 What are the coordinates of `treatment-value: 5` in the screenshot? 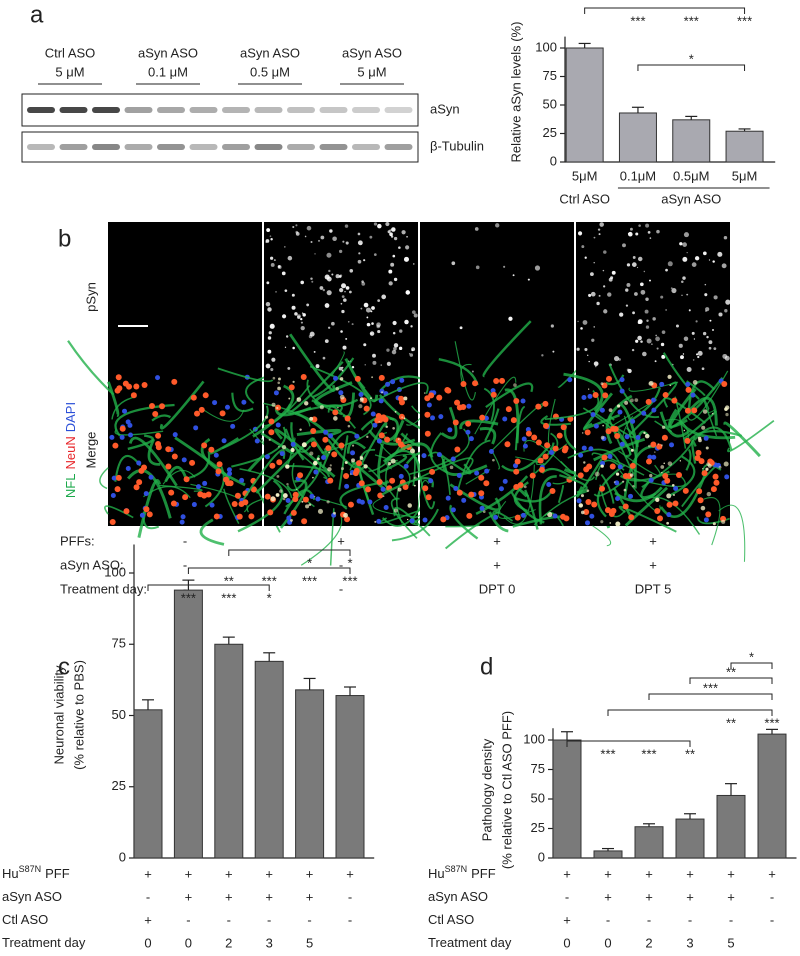 It's located at (309, 942).